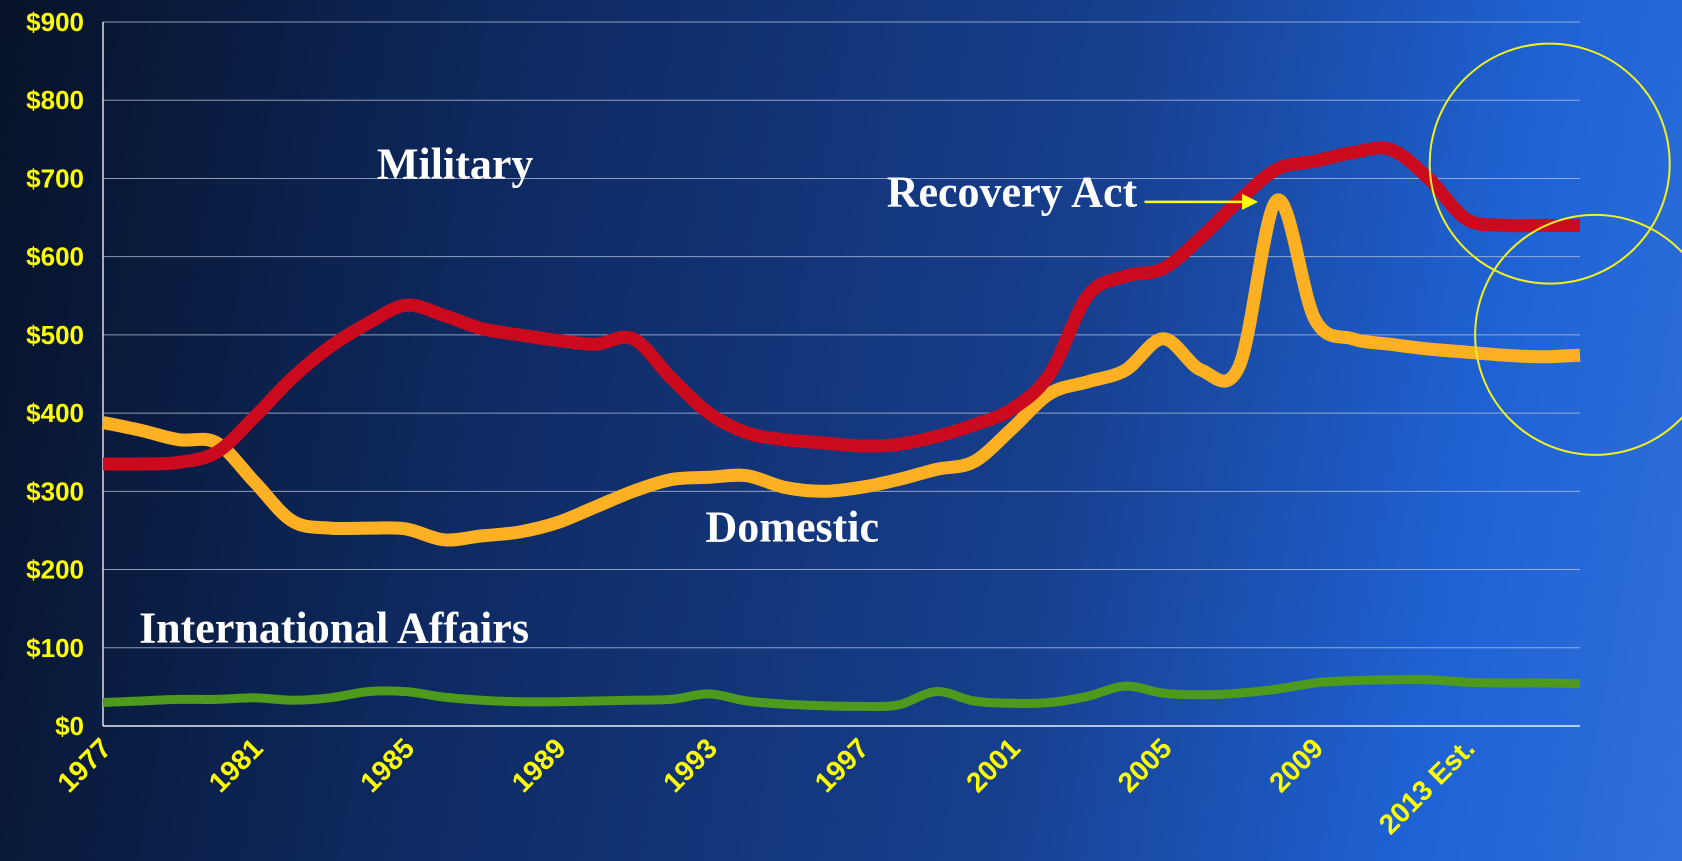 The width and height of the screenshot is (1682, 861). Describe the element at coordinates (84, 765) in the screenshot. I see `x-tick-label: 1977` at that location.